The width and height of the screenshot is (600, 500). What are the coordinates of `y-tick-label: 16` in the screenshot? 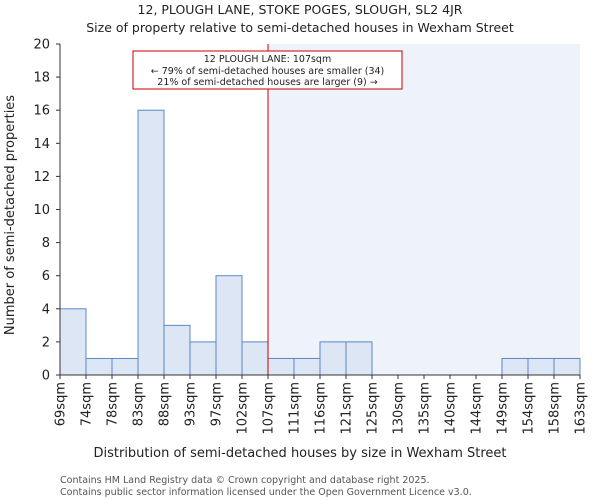 It's located at (41, 111).